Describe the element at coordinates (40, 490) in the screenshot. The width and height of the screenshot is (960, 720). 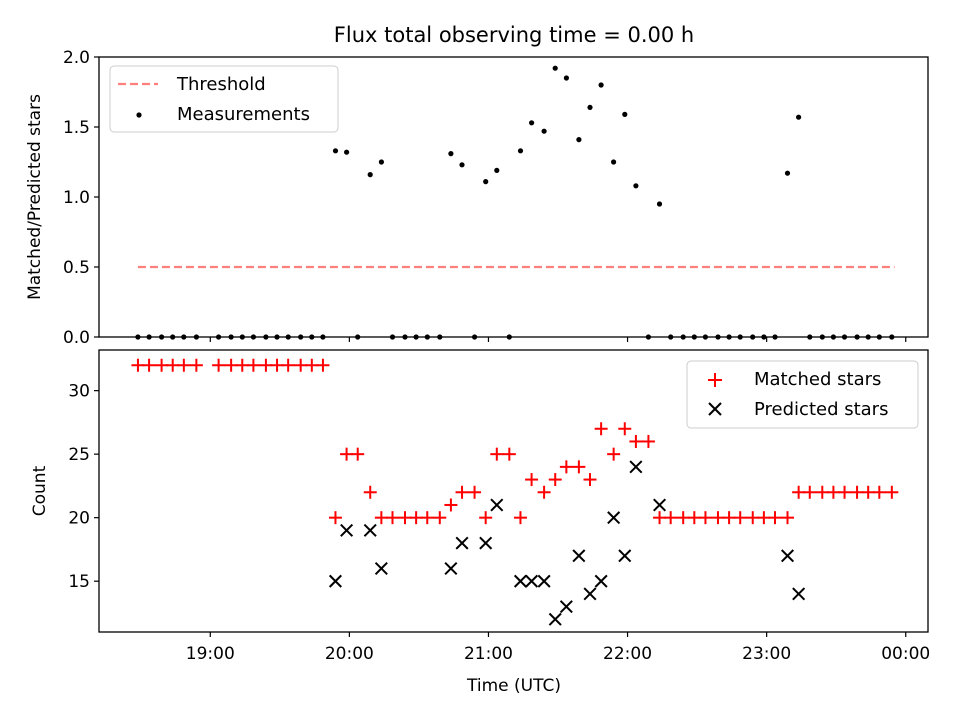
I see `bottom-panel-y-axis-title: Count` at that location.